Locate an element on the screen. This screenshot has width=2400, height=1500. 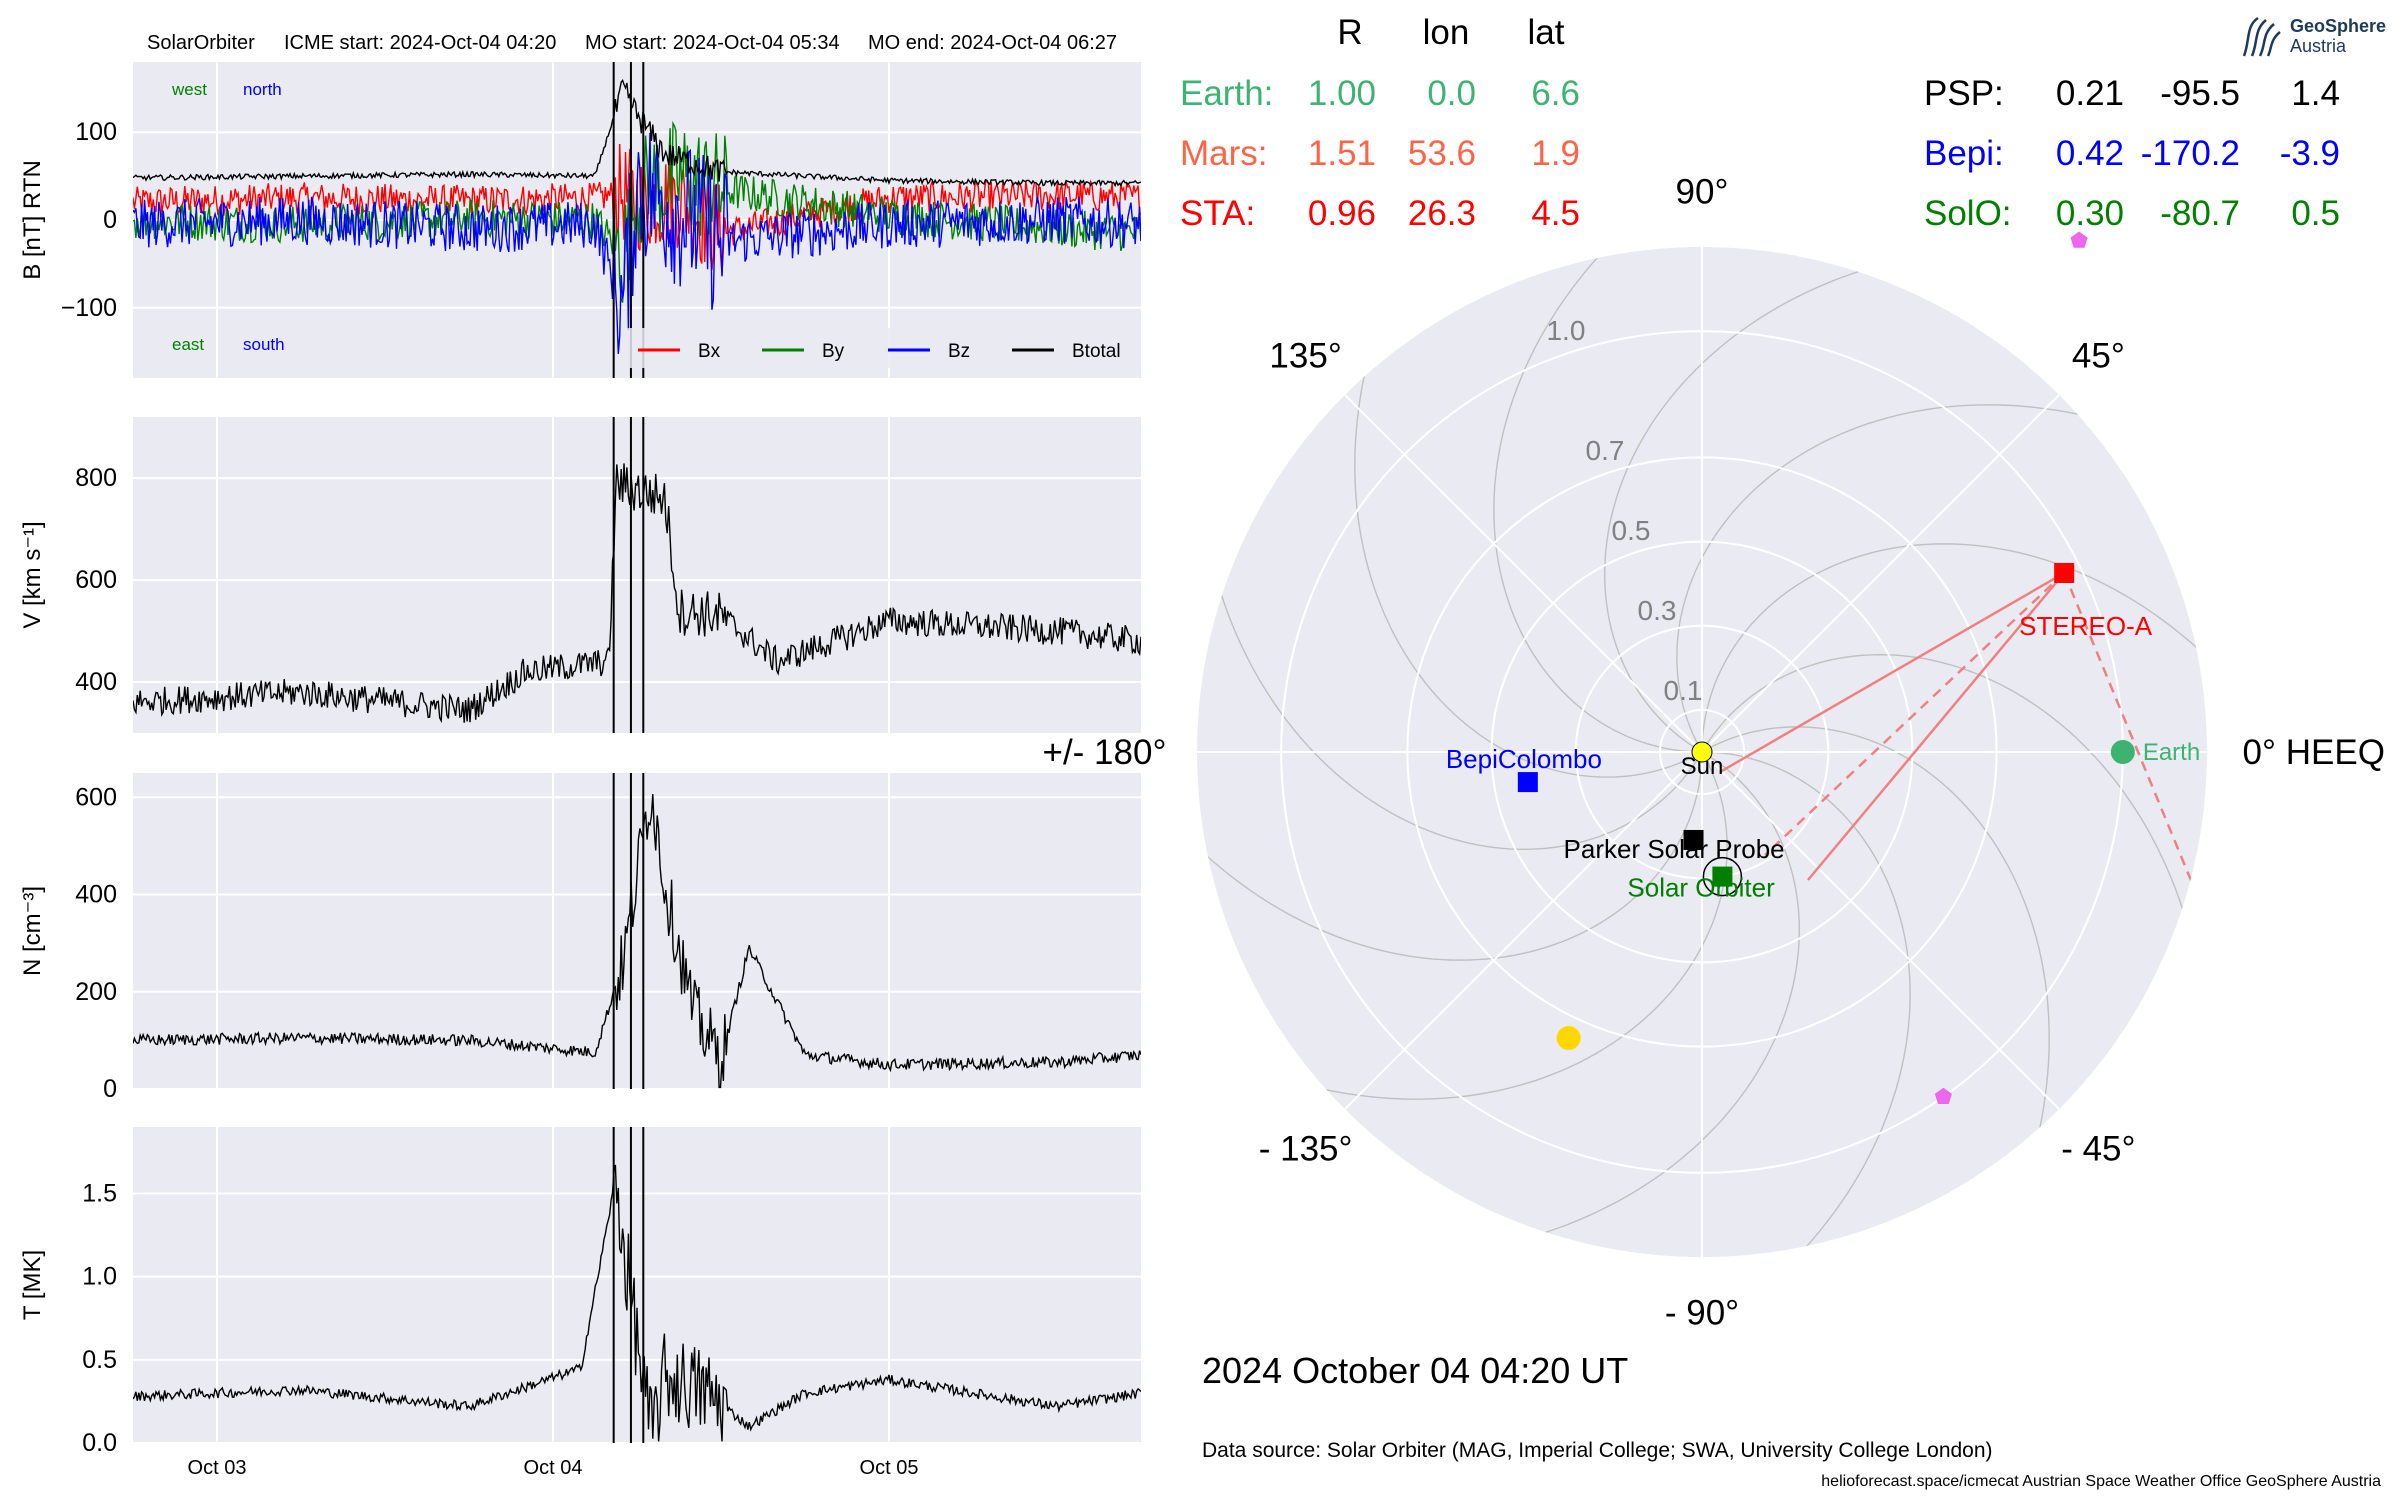
y-tick-label: 400 is located at coordinates (96, 682).